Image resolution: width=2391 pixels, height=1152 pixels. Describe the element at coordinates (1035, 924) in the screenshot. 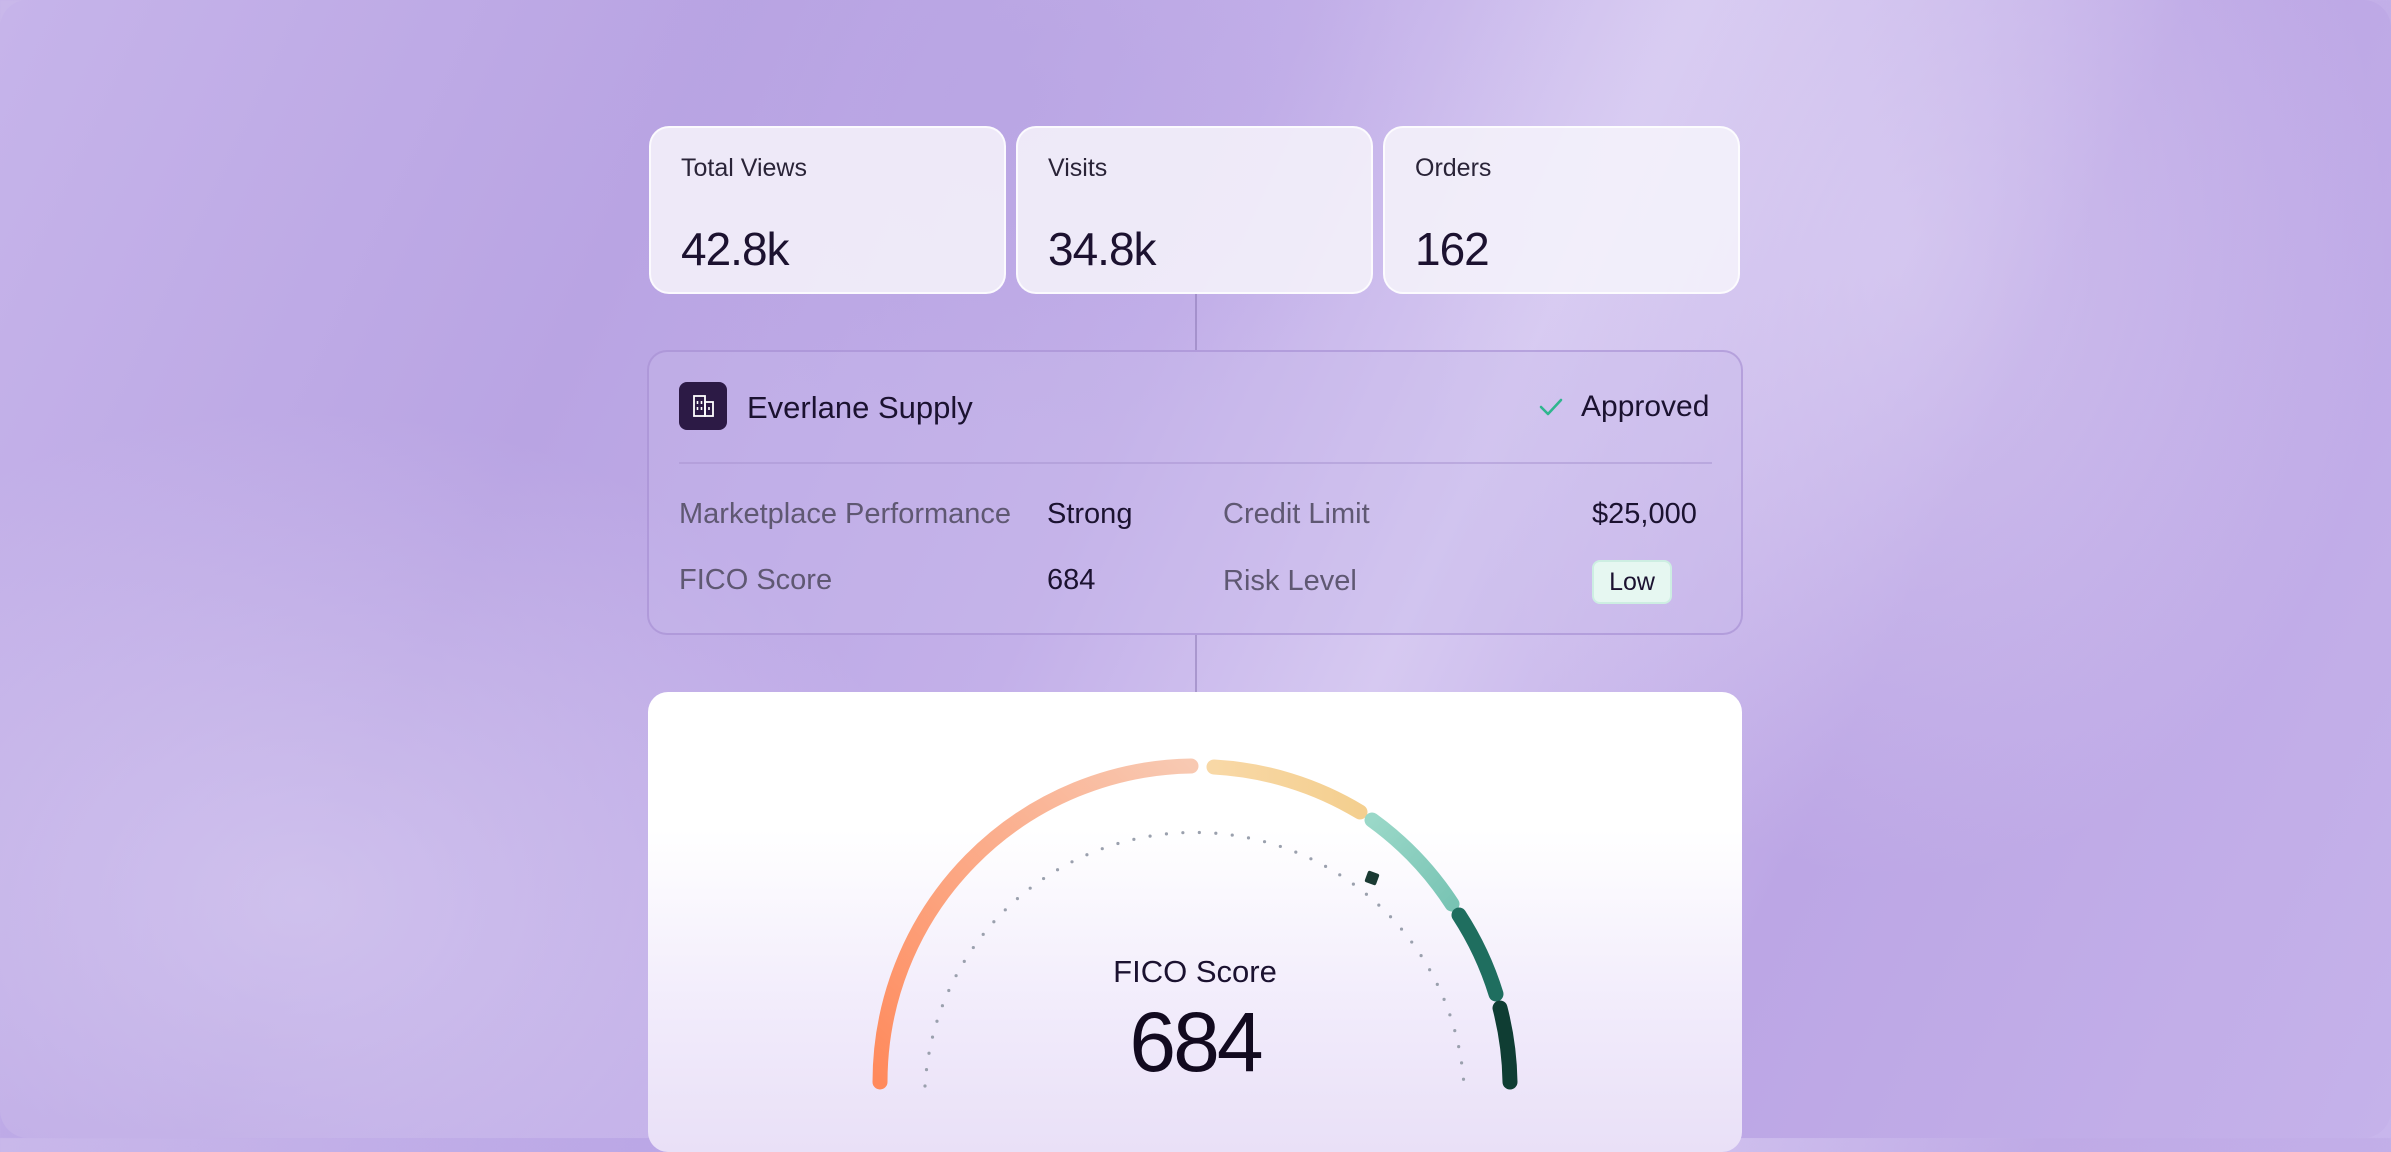

I see `gauge-segment-poor` at that location.